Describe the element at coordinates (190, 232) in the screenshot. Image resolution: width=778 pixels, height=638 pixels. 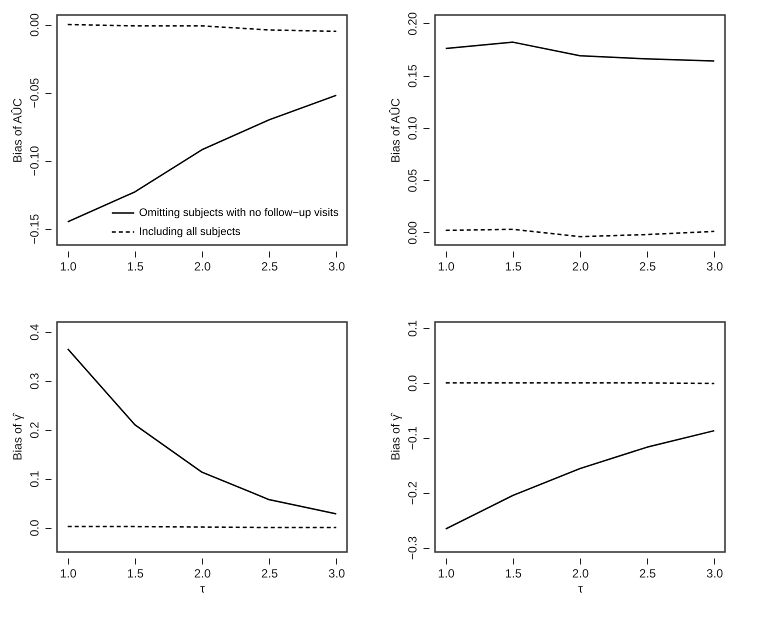
I see `legend-label: Including all subjects` at that location.